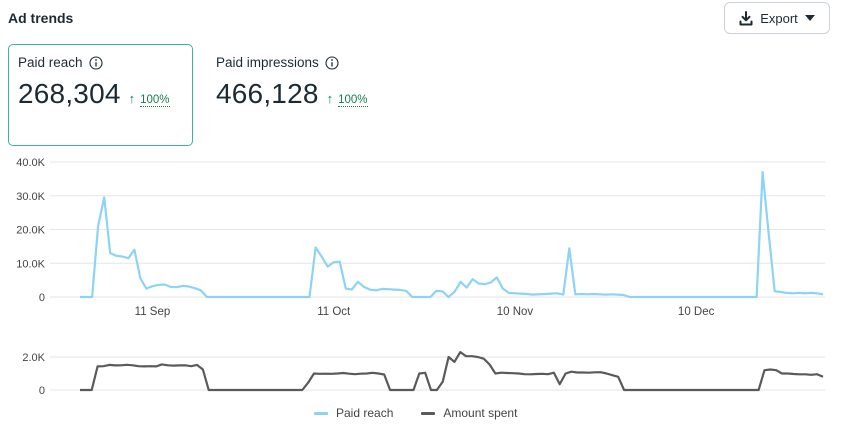 The width and height of the screenshot is (841, 425). I want to click on page-title: Ad trends, so click(41, 18).